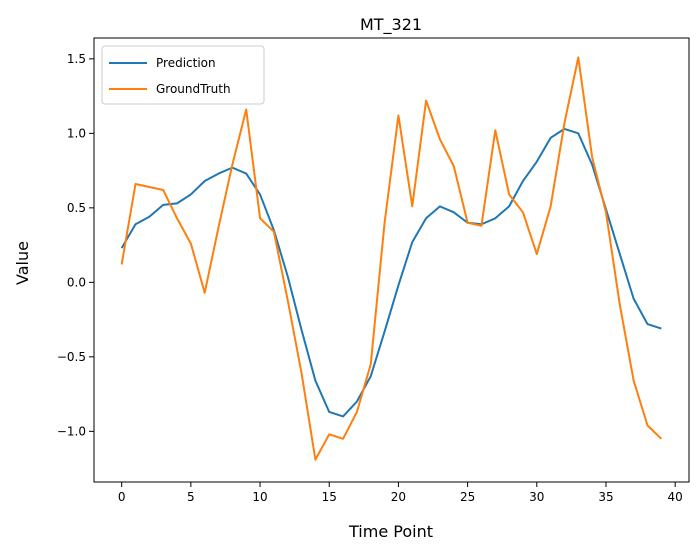  I want to click on y-axis-title: Value, so click(22, 263).